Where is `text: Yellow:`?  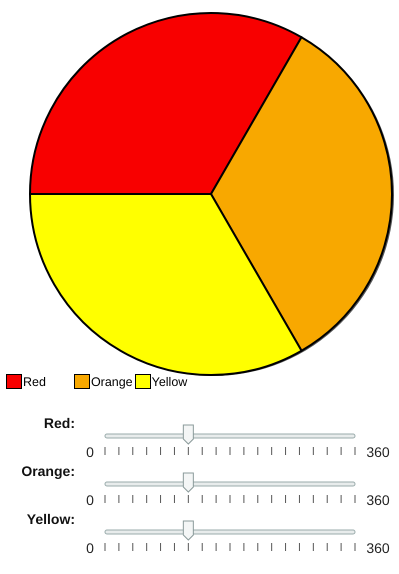
text: Yellow: is located at coordinates (50, 519).